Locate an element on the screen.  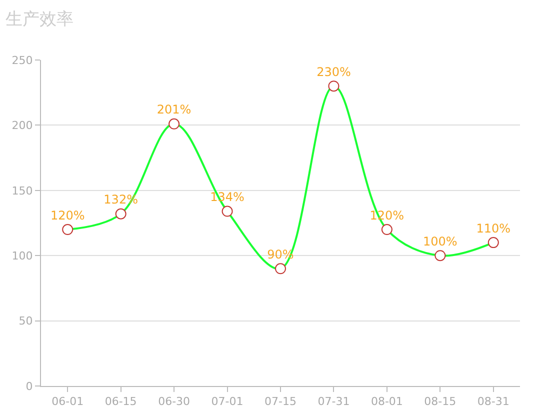
x-tick-label: 06-15 is located at coordinates (120, 401).